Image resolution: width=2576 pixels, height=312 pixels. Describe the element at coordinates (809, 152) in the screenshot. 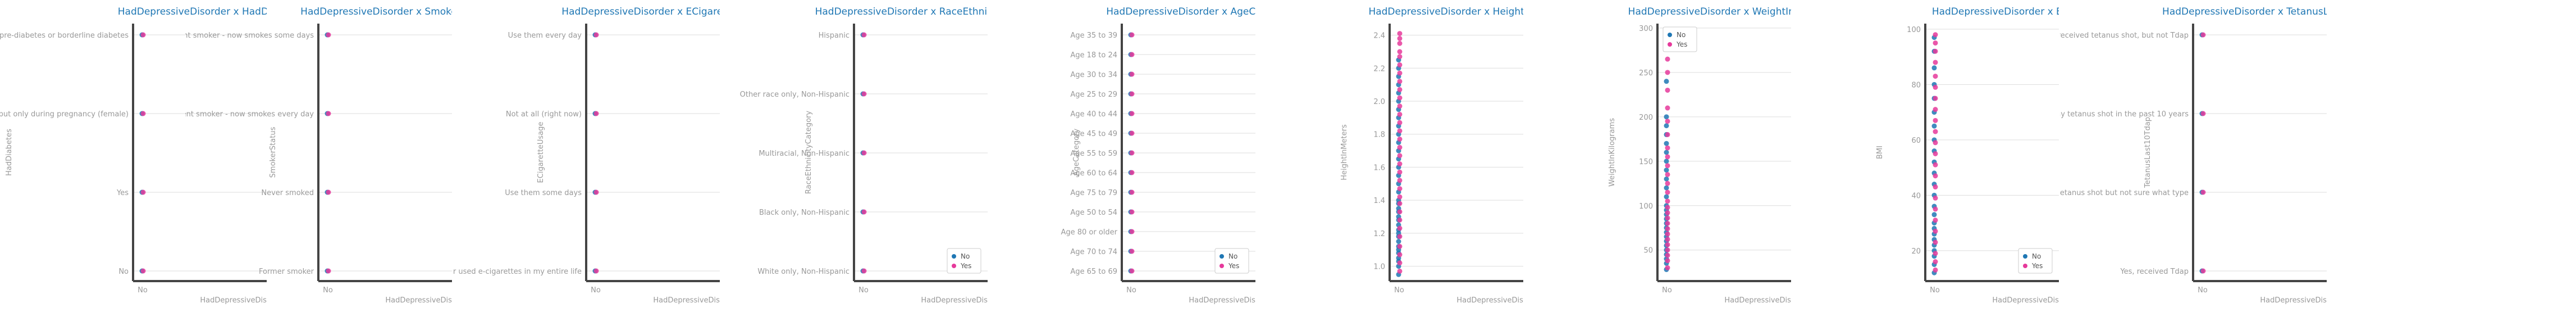

I see `y-axis-label: RaceEthnicityCategory` at that location.